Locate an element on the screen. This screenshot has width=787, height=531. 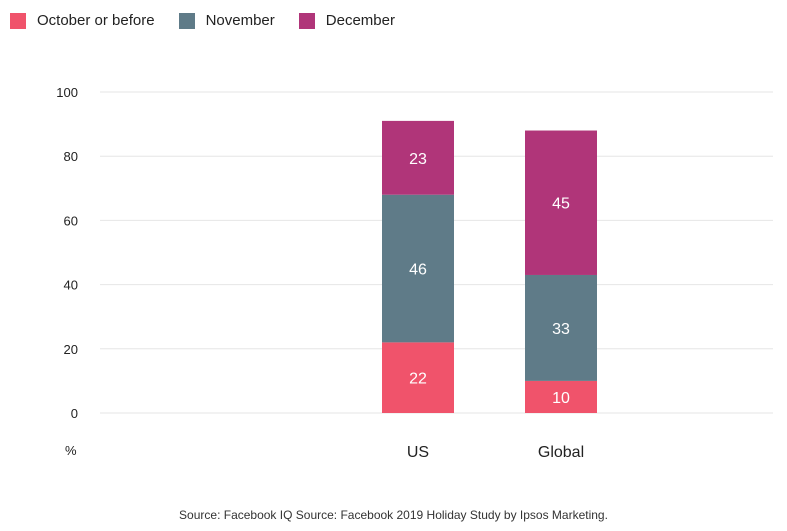
legend-swatch-november is located at coordinates (186, 20).